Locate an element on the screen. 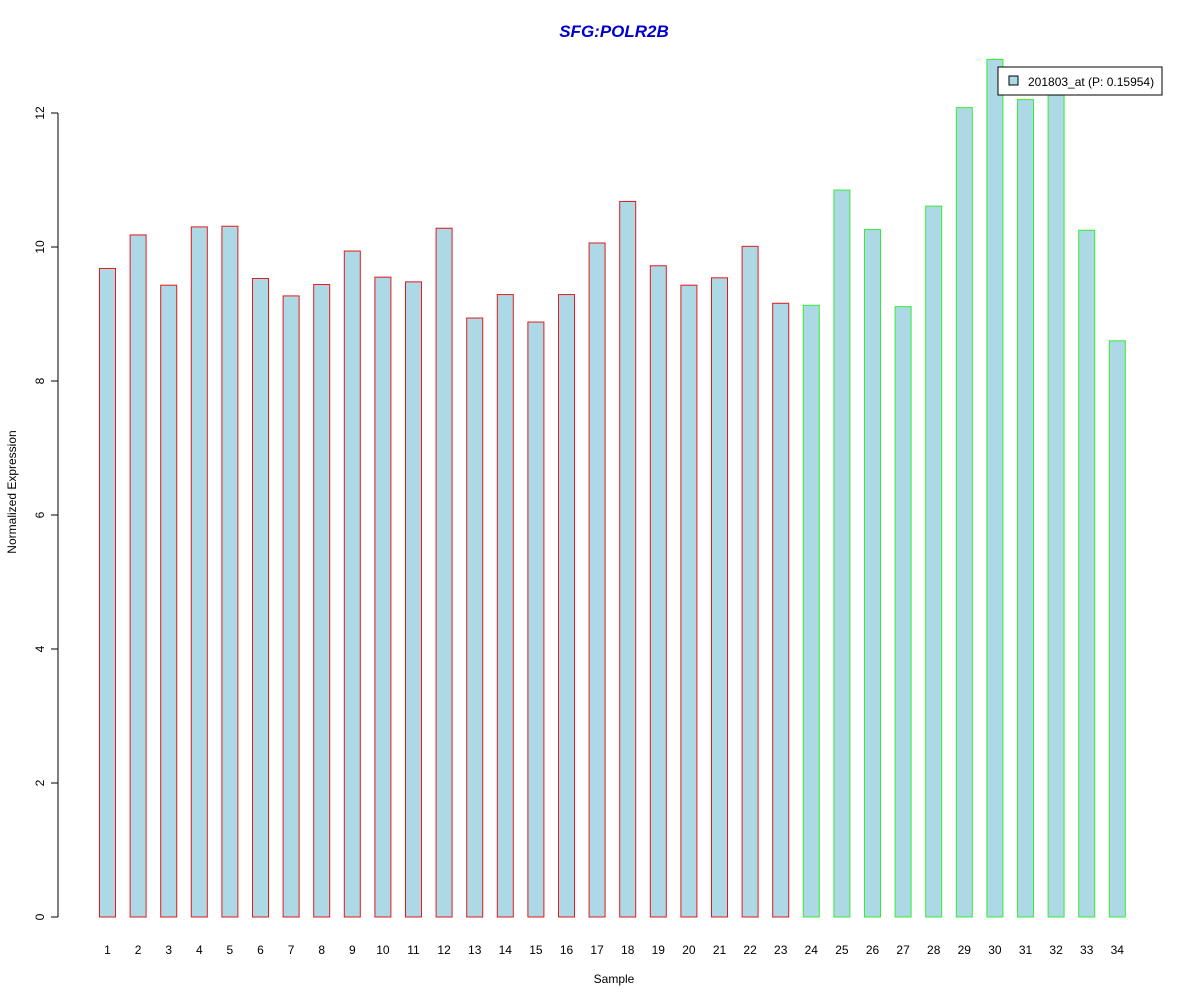  x-tick-label: 28 is located at coordinates (934, 950).